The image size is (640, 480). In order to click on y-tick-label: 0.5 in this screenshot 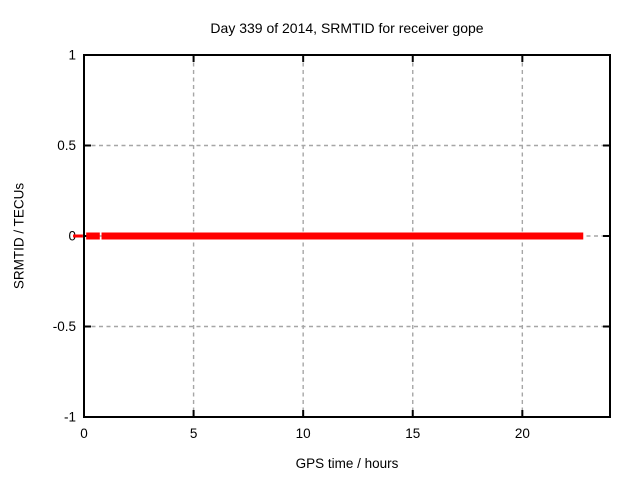, I will do `click(66, 145)`.